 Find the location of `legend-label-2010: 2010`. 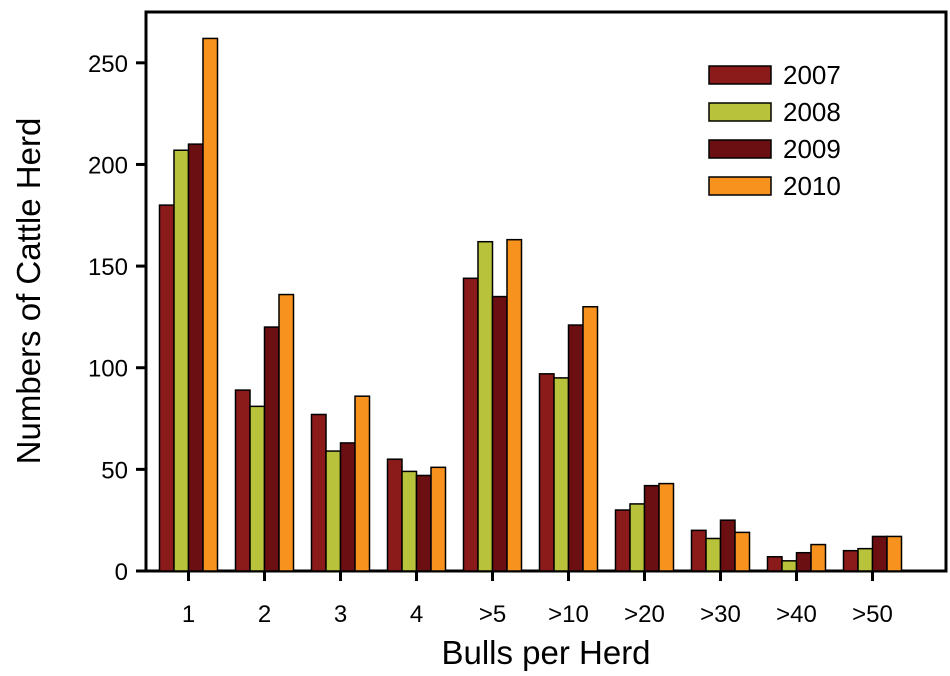

legend-label-2010: 2010 is located at coordinates (812, 186).